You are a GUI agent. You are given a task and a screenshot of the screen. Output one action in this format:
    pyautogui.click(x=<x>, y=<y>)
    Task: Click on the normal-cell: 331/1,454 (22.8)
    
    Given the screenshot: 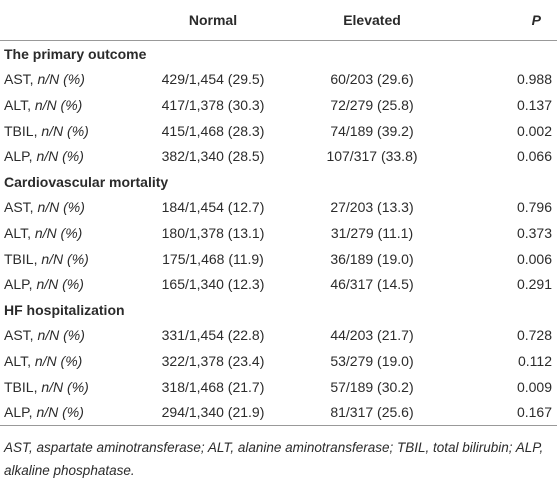 What is the action you would take?
    pyautogui.click(x=213, y=335)
    